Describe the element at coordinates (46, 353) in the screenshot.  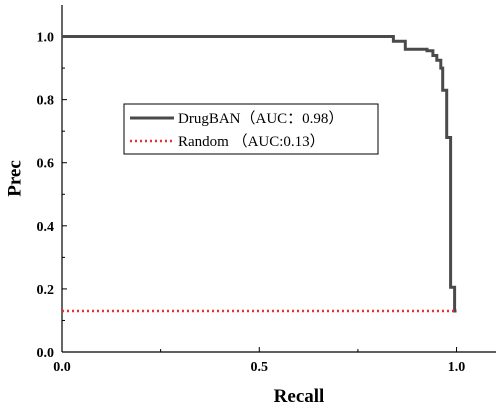
I see `y-tick-label: 0.0` at that location.